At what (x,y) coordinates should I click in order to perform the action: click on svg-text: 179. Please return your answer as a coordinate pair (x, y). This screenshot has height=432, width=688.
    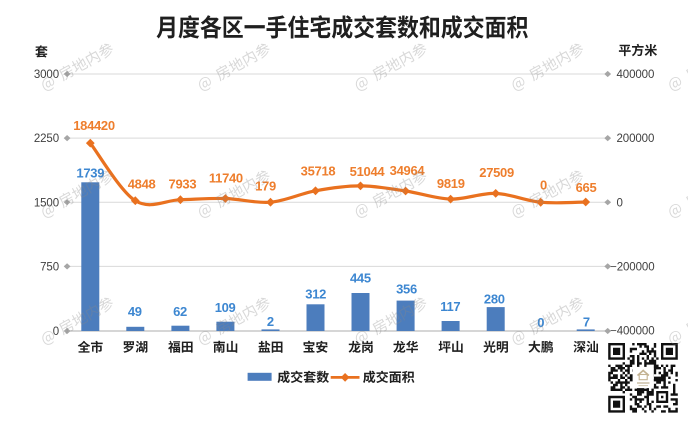
    Looking at the image, I should click on (265, 186).